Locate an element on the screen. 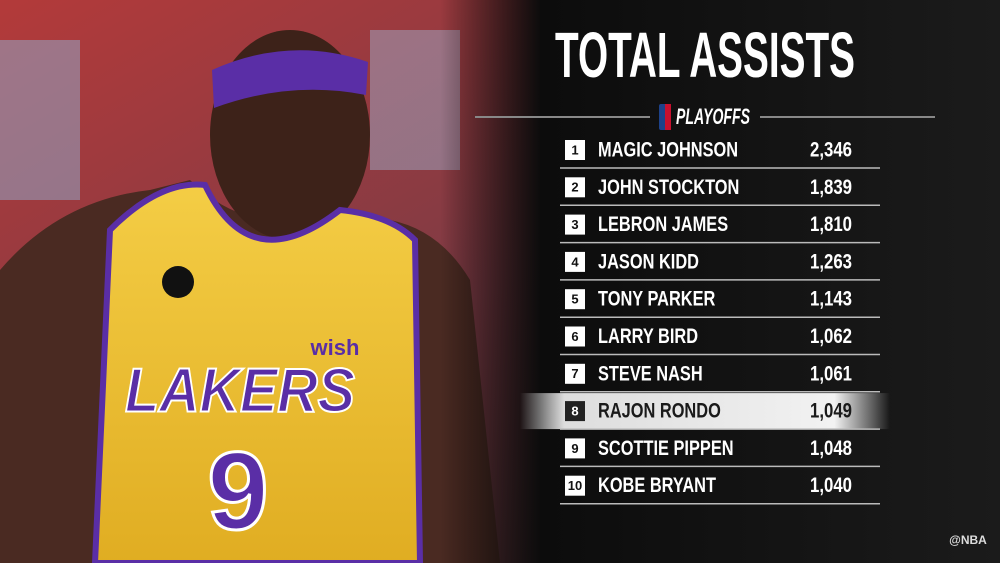 This screenshot has width=1000, height=563. assists: 1,061 is located at coordinates (831, 374).